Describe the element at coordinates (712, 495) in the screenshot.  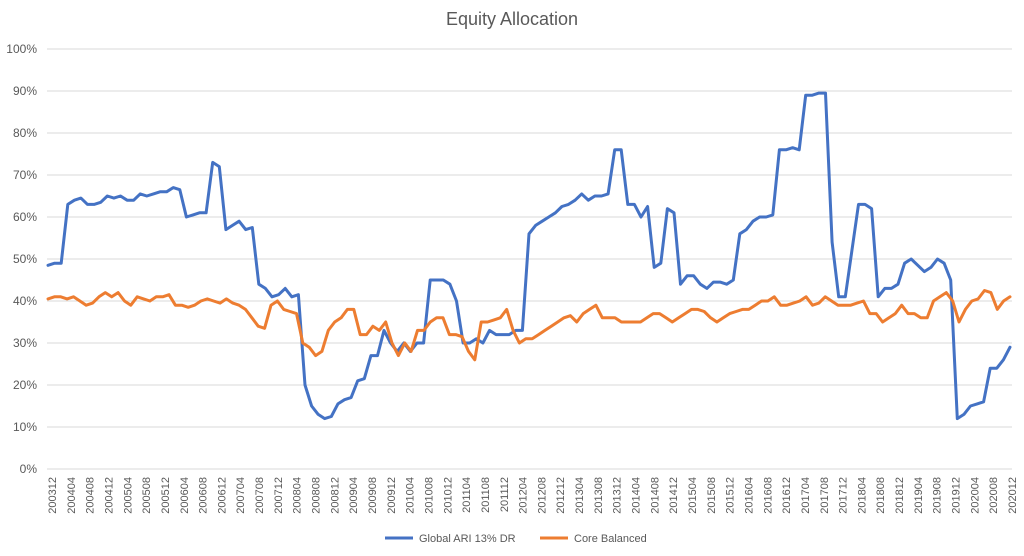
I see `x-tick-label: 201508` at that location.